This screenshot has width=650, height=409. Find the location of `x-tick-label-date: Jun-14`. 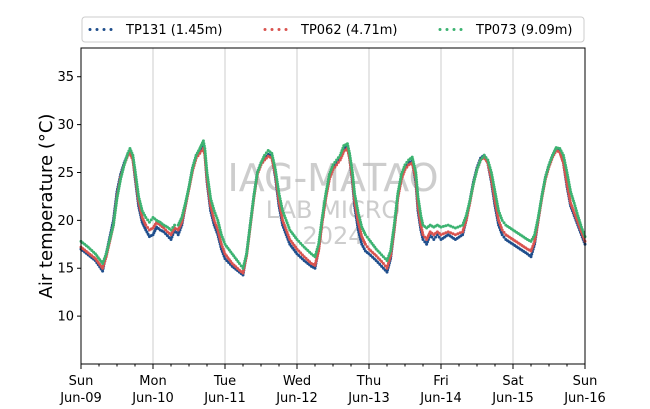

x-tick-label-date: Jun-14 is located at coordinates (440, 398).